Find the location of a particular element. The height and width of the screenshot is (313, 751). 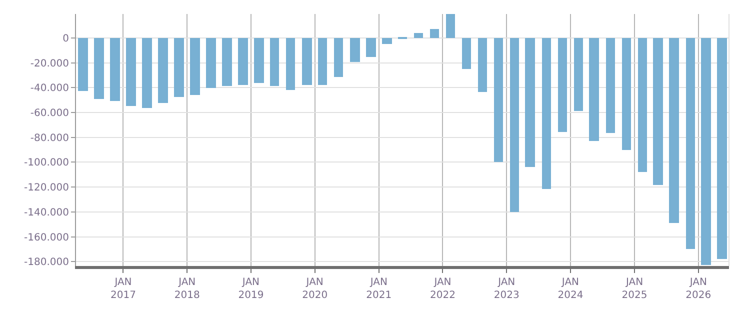

x-tick-label: JAN 2020 is located at coordinates (315, 289).